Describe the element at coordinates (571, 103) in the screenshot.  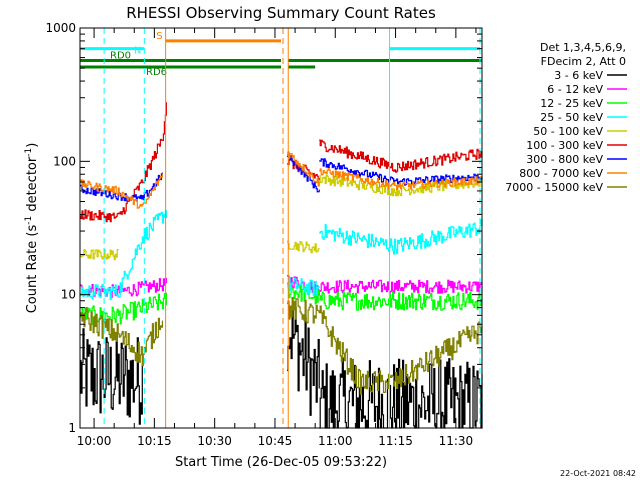
I see `legend-label: 12 - 25 keV` at that location.